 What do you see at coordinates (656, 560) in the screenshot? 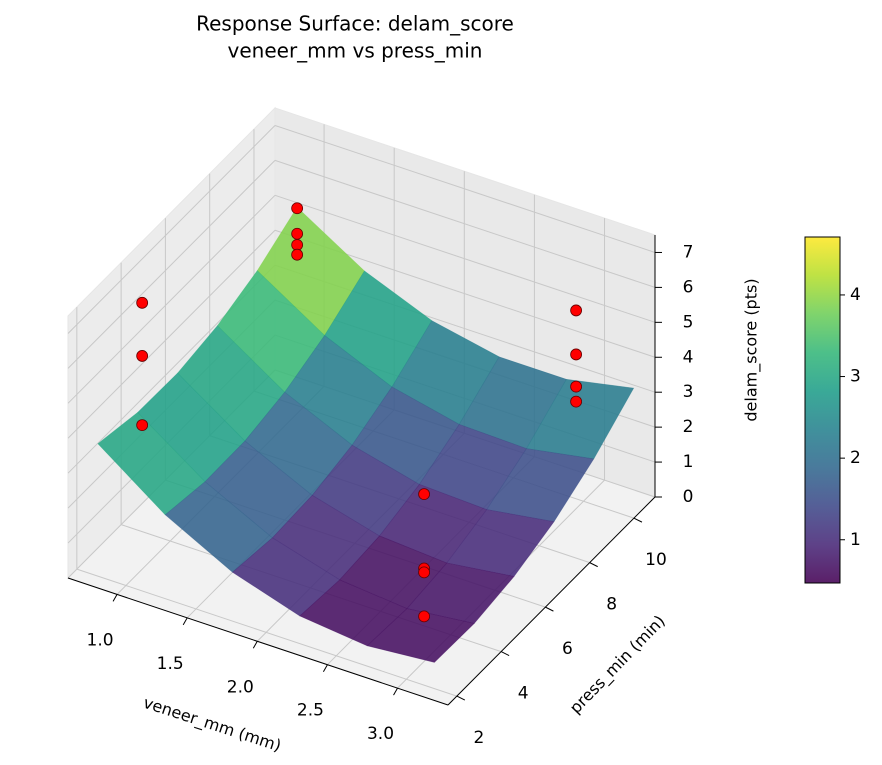
I see `y-tick-label: 10` at bounding box center [656, 560].